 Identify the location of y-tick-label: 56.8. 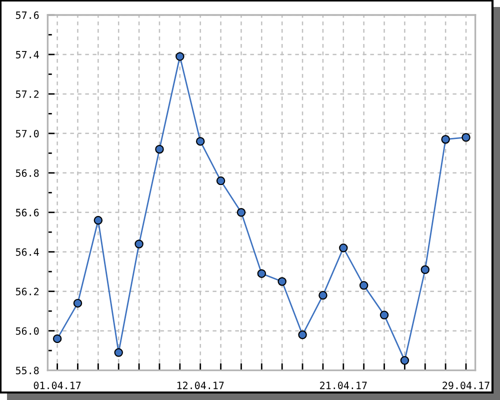
(27, 173).